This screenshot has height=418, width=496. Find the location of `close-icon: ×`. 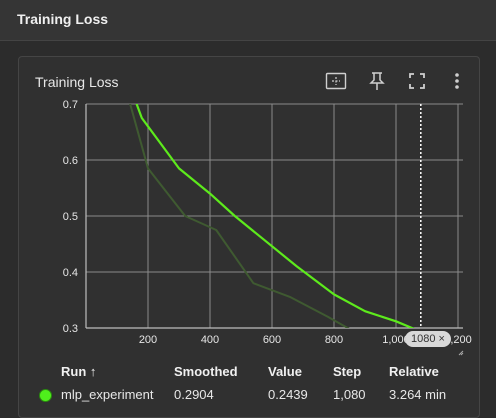

close-icon: × is located at coordinates (441, 339).